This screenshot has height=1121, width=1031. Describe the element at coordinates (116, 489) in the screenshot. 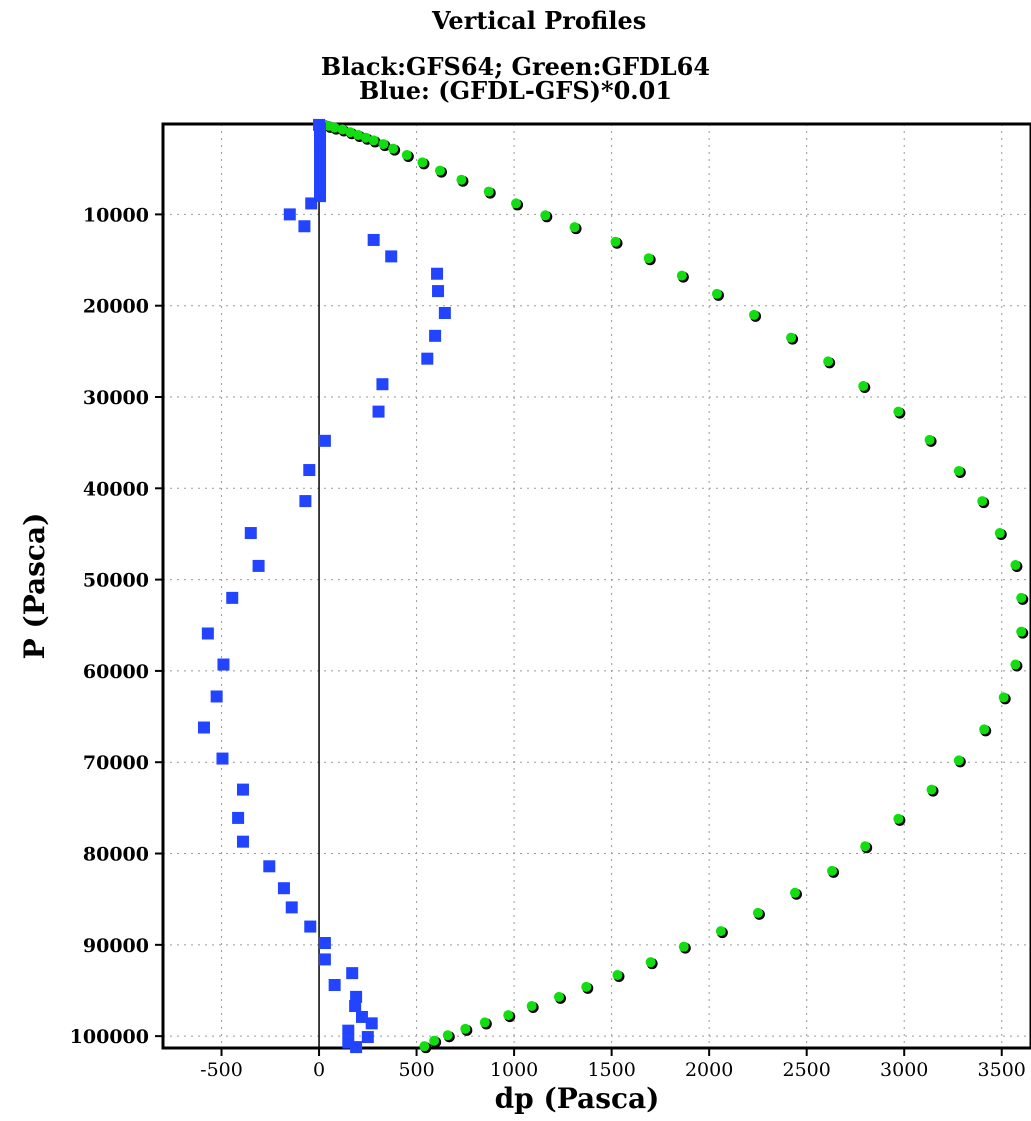

I see `y-tick-label: 40000` at that location.